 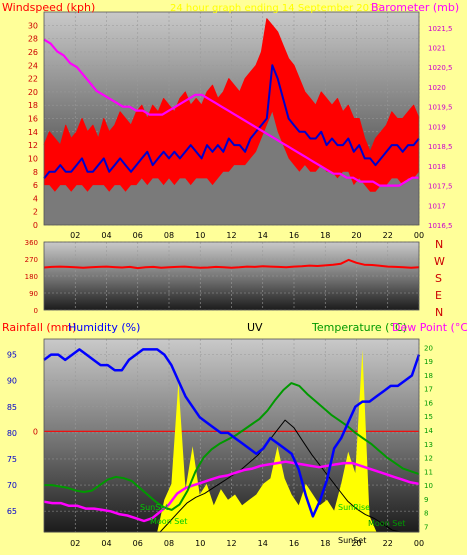 I want to click on dir-y-tick: 180, so click(x=31, y=277).